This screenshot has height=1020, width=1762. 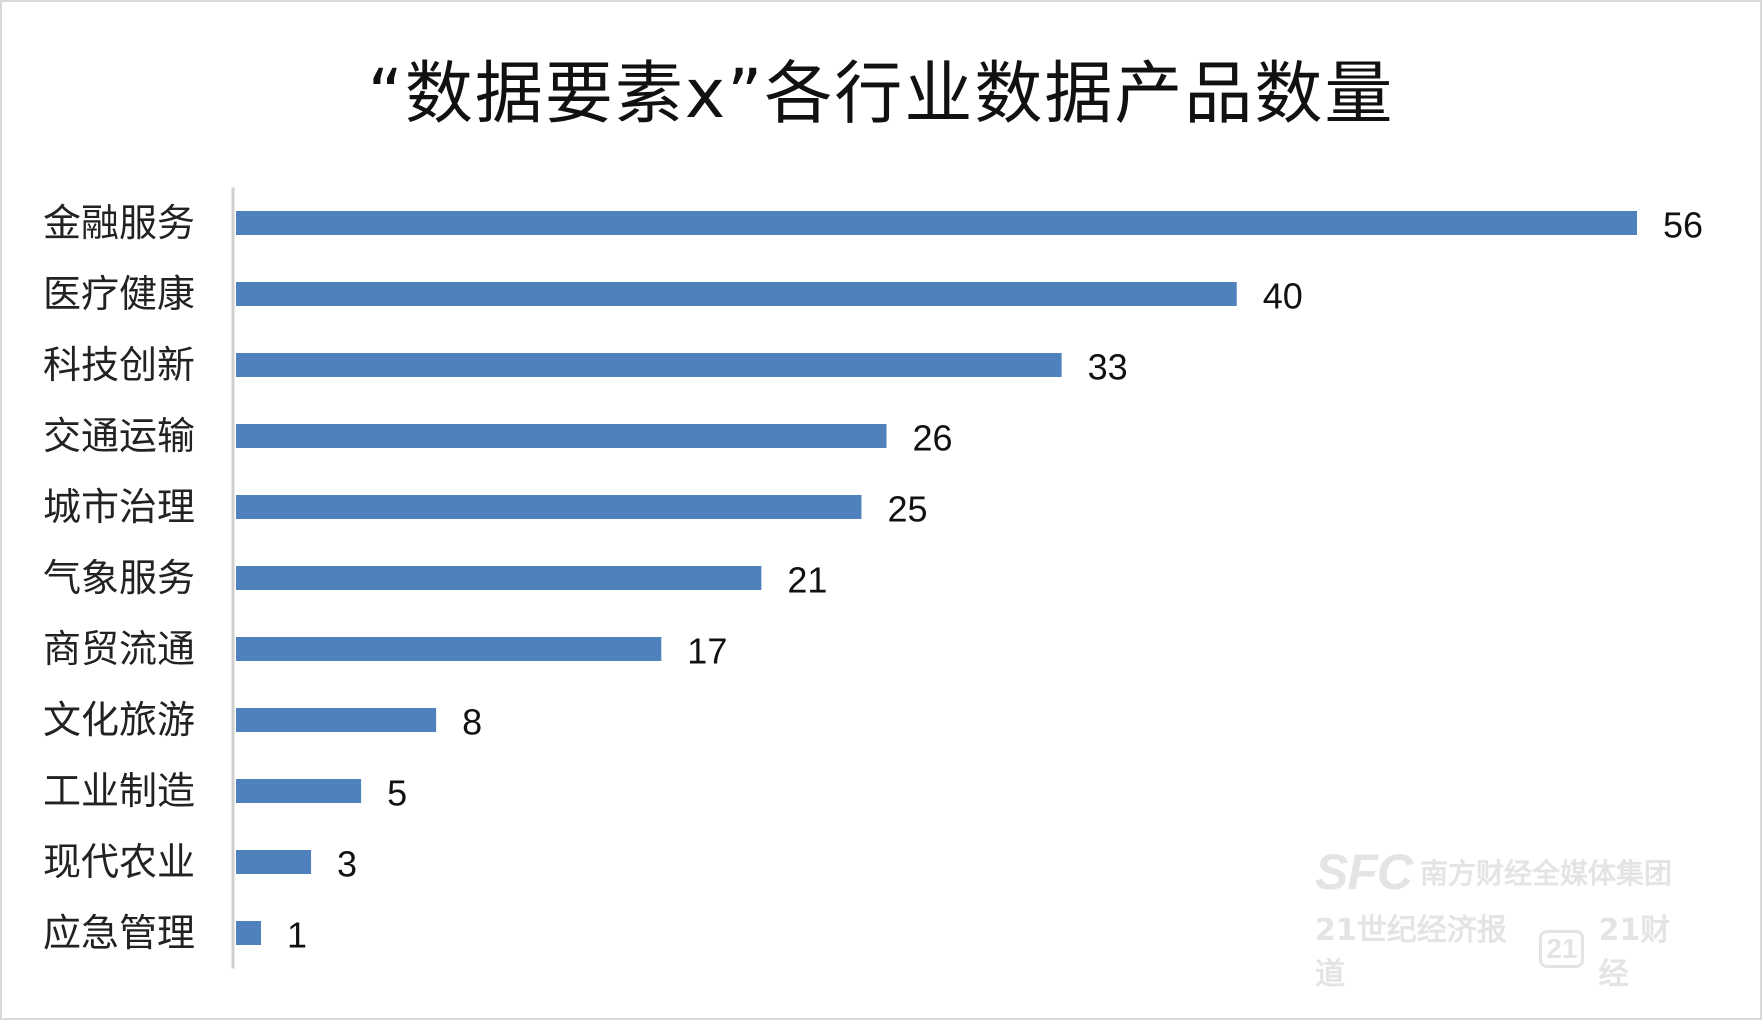 What do you see at coordinates (119, 933) in the screenshot?
I see `category-label: 应急管理` at bounding box center [119, 933].